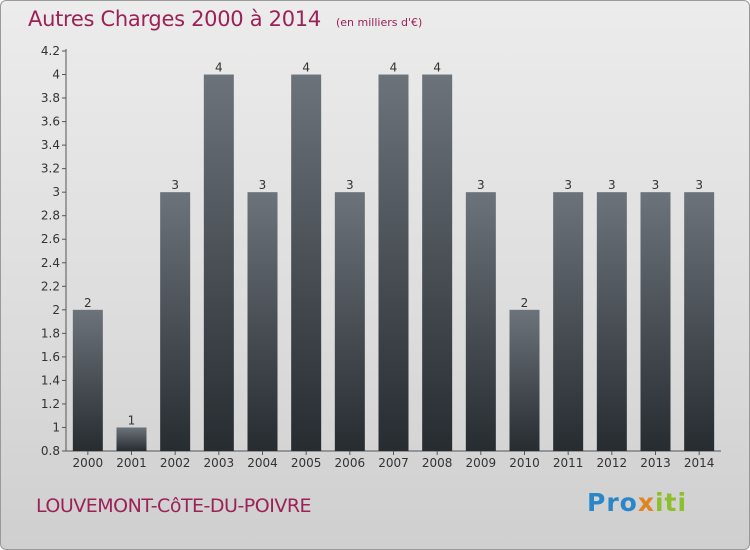 Image resolution: width=750 pixels, height=550 pixels. Describe the element at coordinates (50, 451) in the screenshot. I see `y-tick-label: 0.8` at that location.